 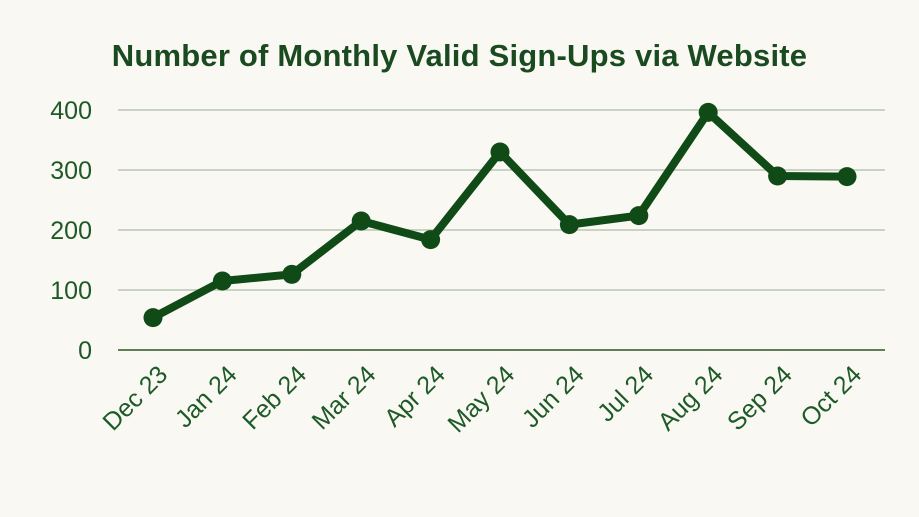 What do you see at coordinates (344, 397) in the screenshot?
I see `x-tick-label: Mar 24` at bounding box center [344, 397].